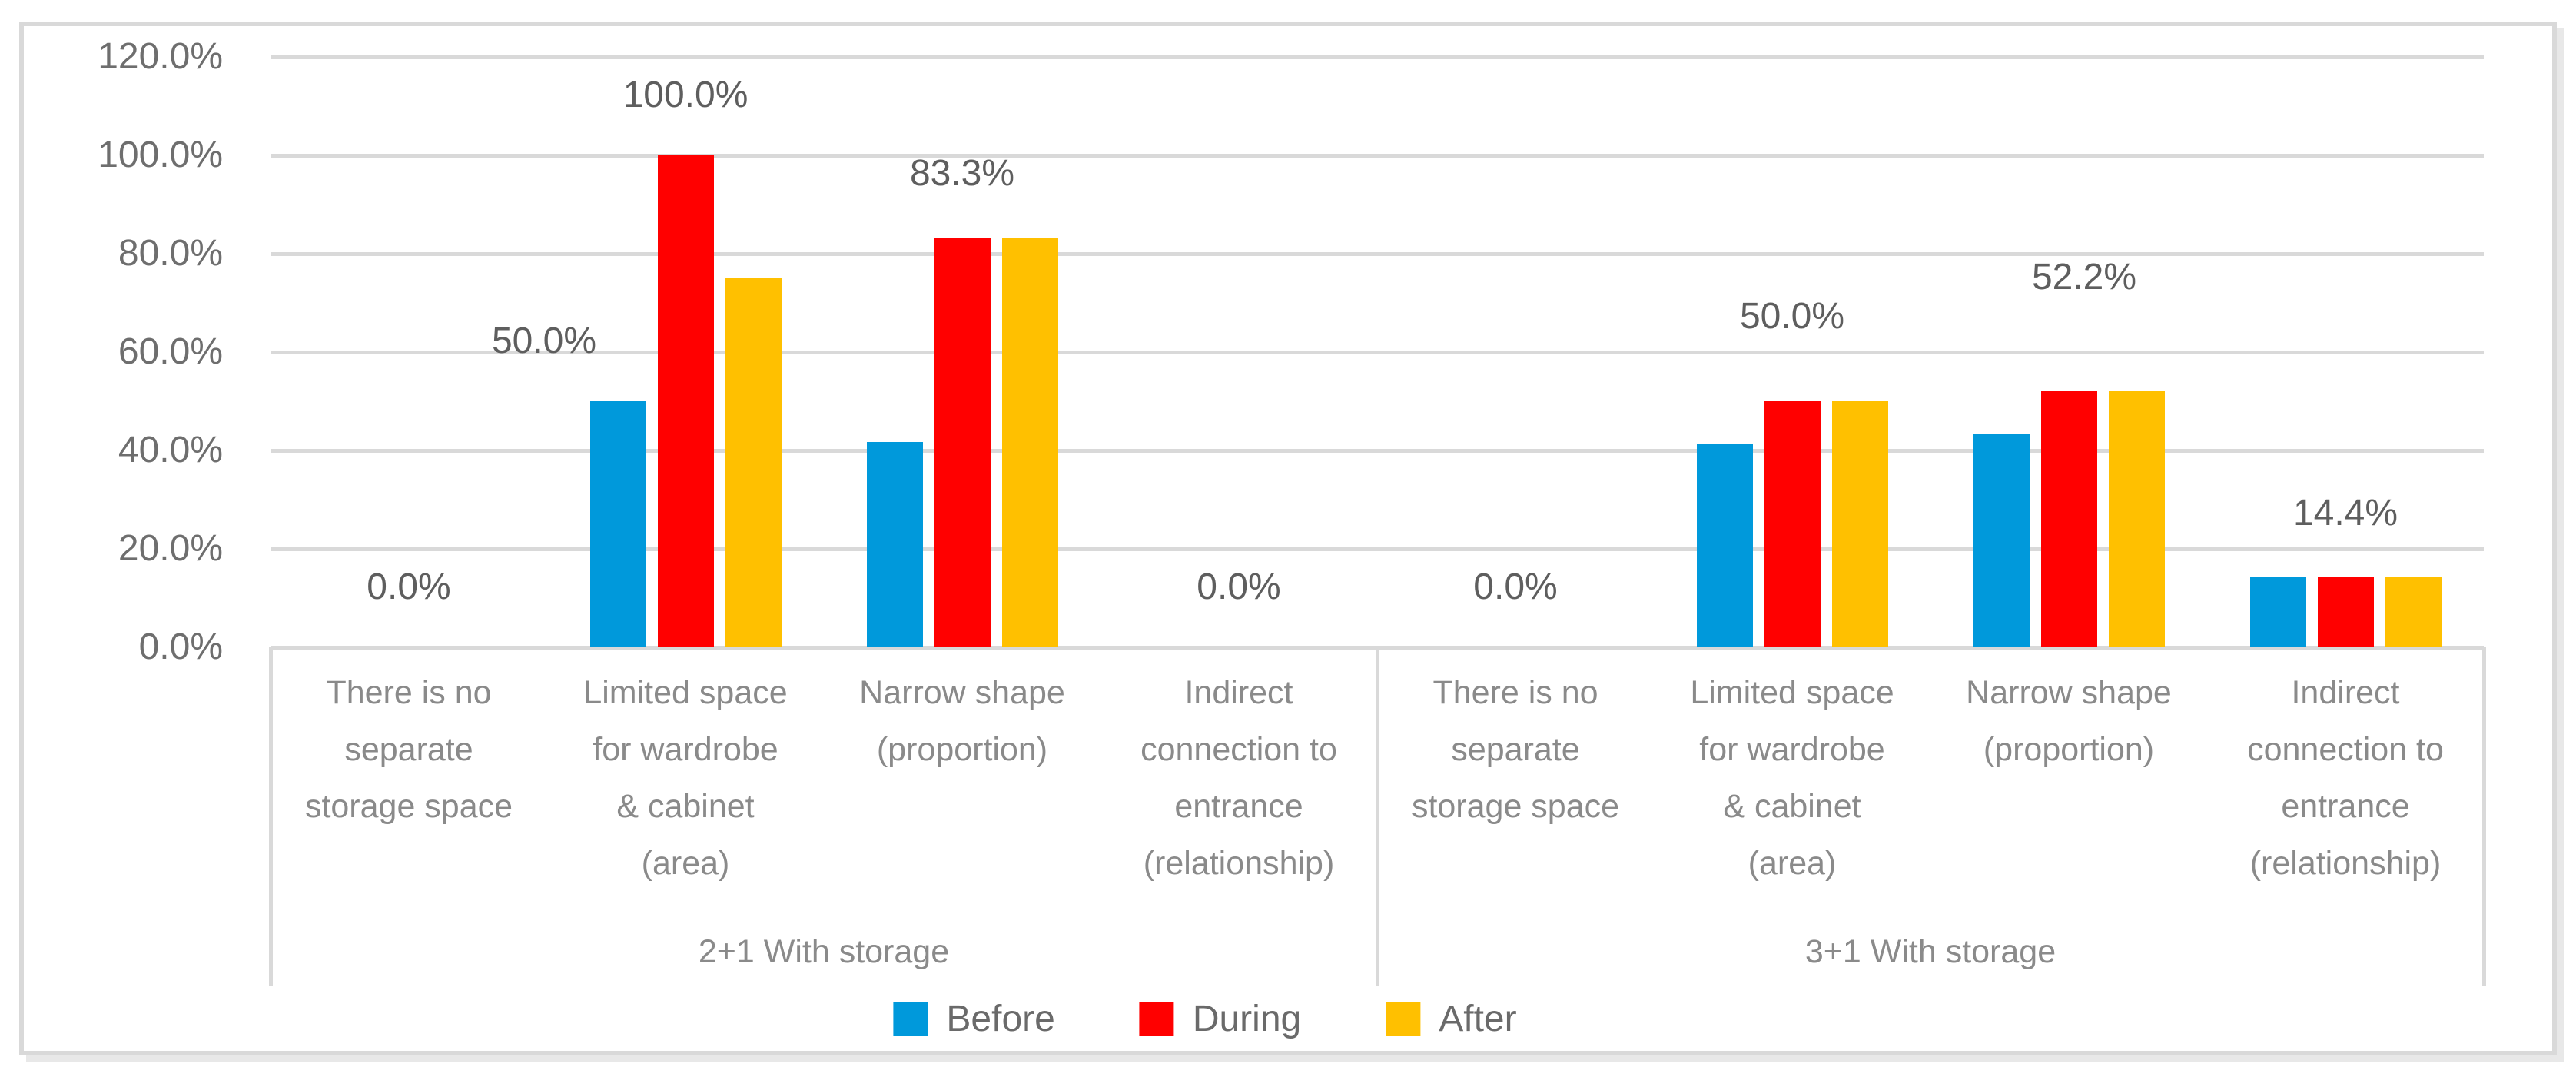 The image size is (2576, 1087). Describe the element at coordinates (170, 351) in the screenshot. I see `y-tick-label: 60.0%` at that location.